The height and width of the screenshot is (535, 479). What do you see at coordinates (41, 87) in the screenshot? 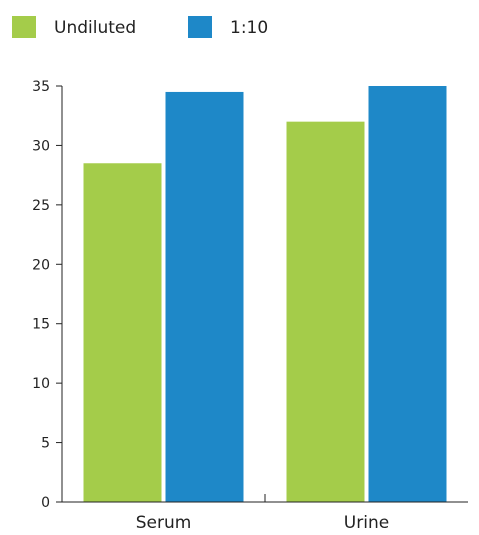
I see `y-tick-label: 35` at bounding box center [41, 87].